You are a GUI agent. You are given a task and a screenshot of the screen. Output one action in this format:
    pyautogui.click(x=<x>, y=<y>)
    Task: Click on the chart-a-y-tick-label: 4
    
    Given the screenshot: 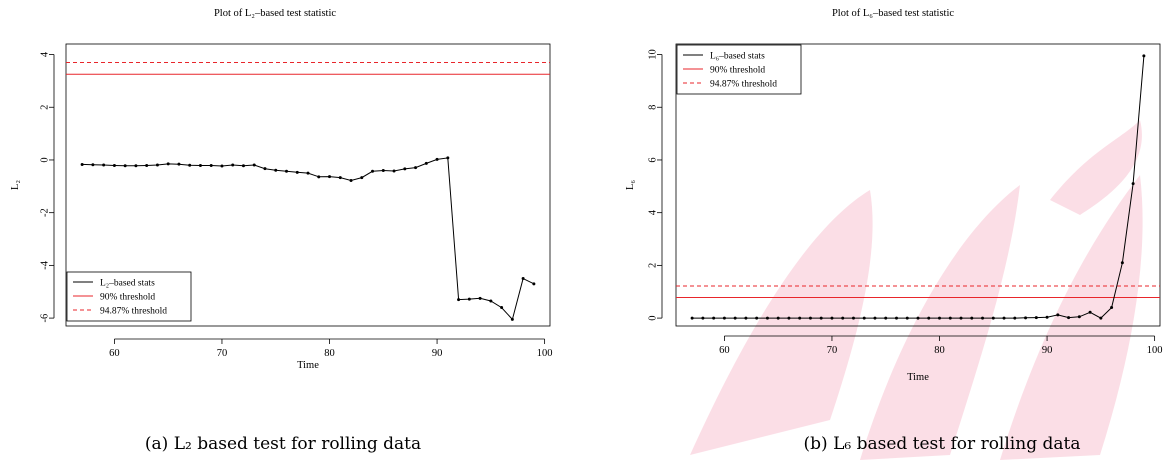 What is the action you would take?
    pyautogui.click(x=44, y=54)
    